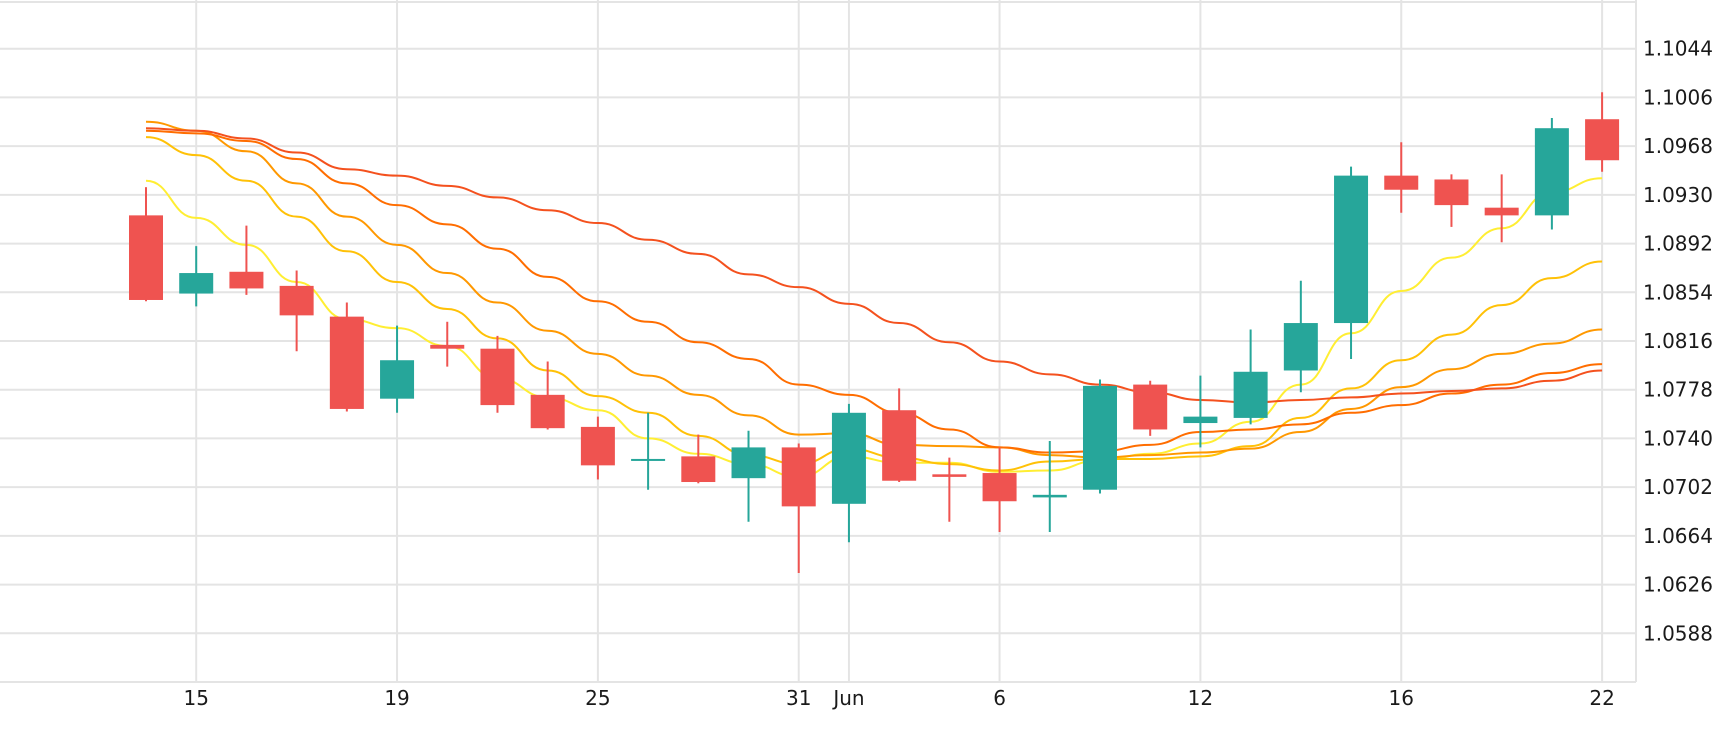 The image size is (1730, 730). I want to click on x-tick-label: 15, so click(195, 698).